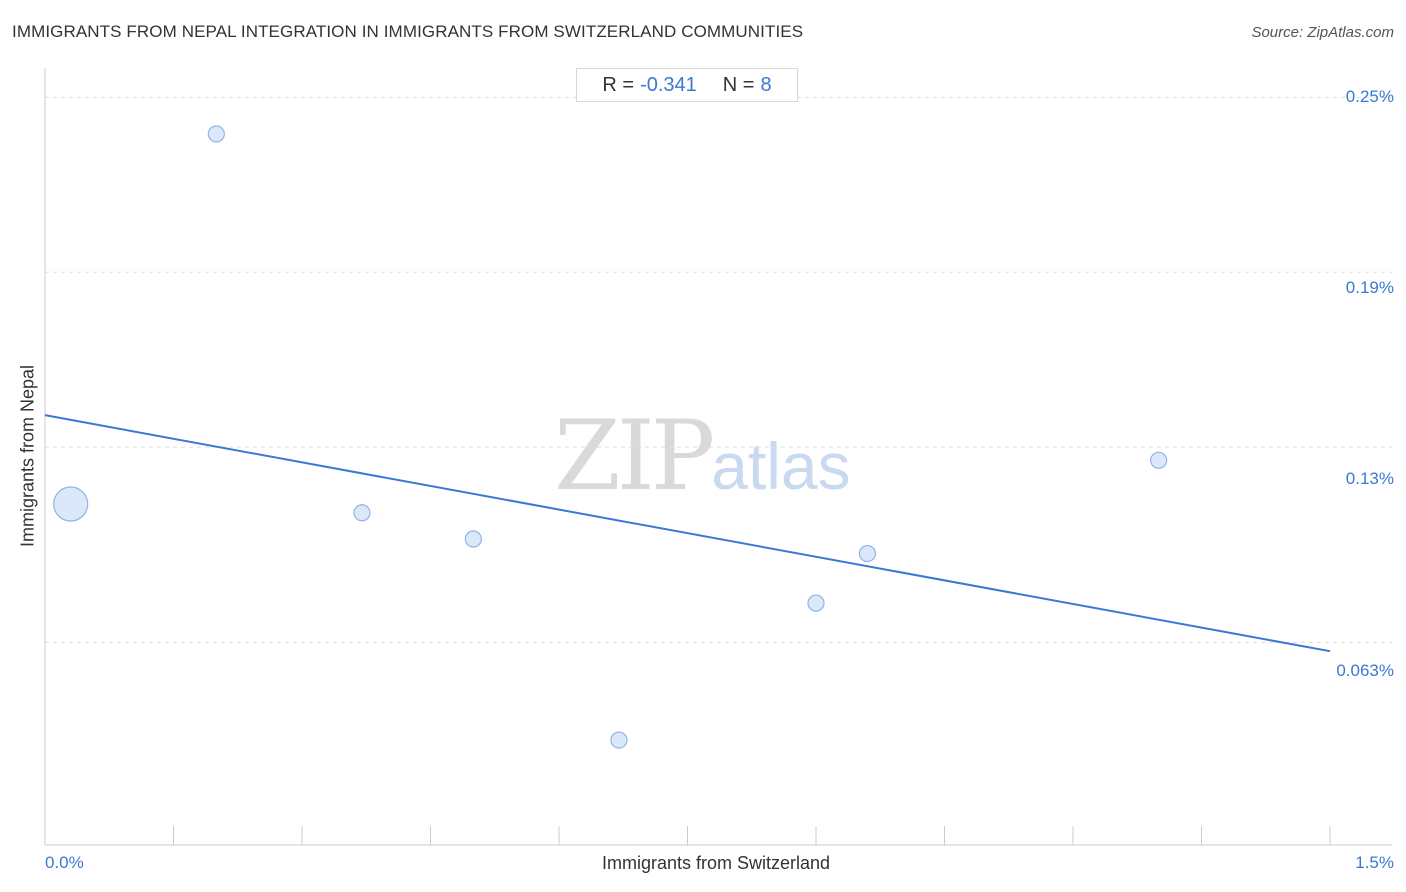  I want to click on x-tick-label-max: 1.5%, so click(1374, 862).